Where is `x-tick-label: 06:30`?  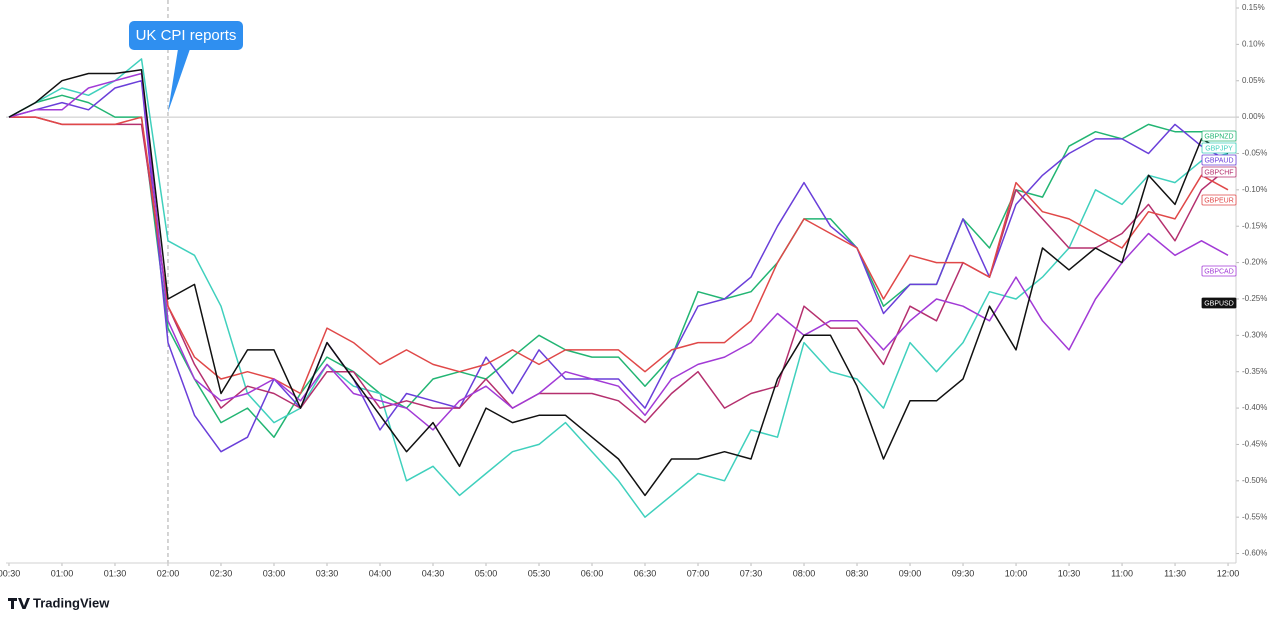
x-tick-label: 06:30 is located at coordinates (645, 573).